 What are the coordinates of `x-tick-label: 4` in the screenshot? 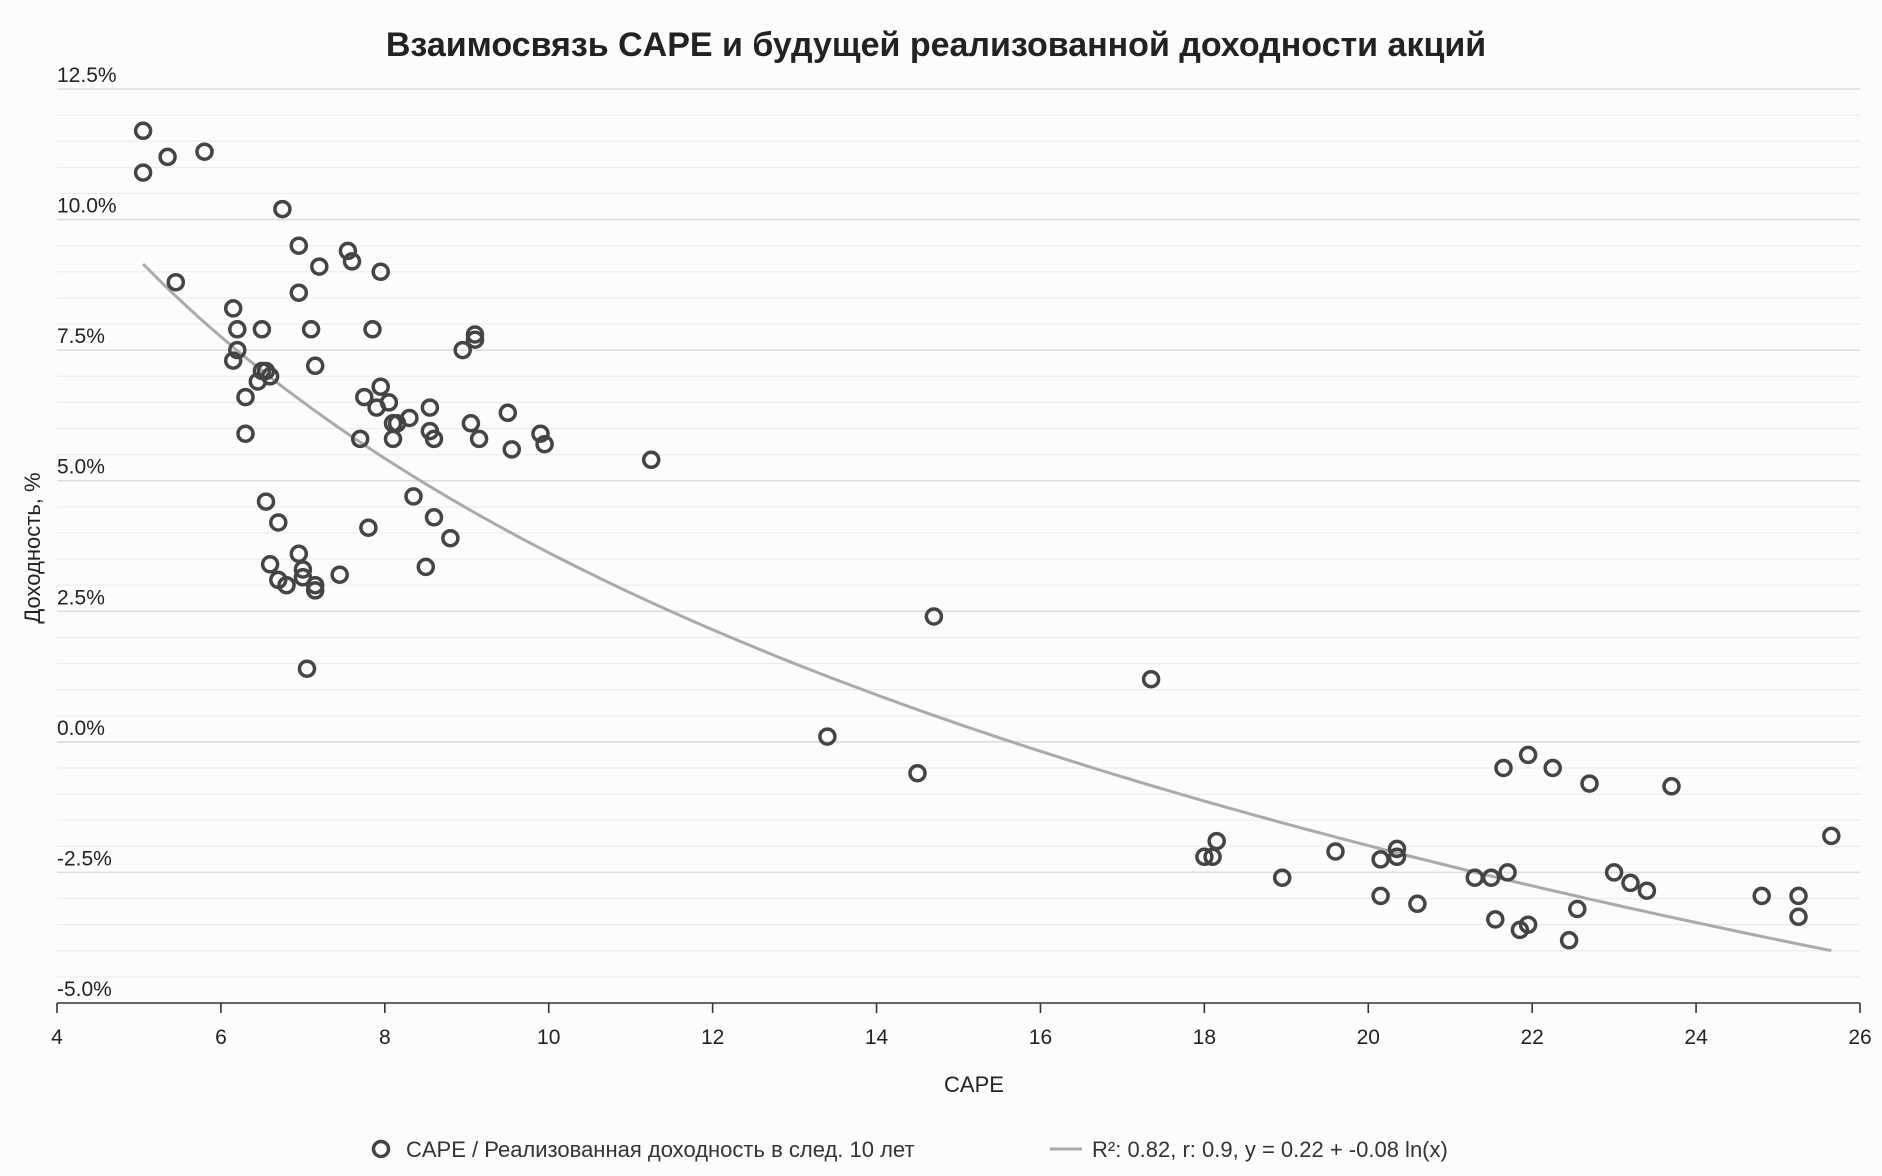 It's located at (57, 1037).